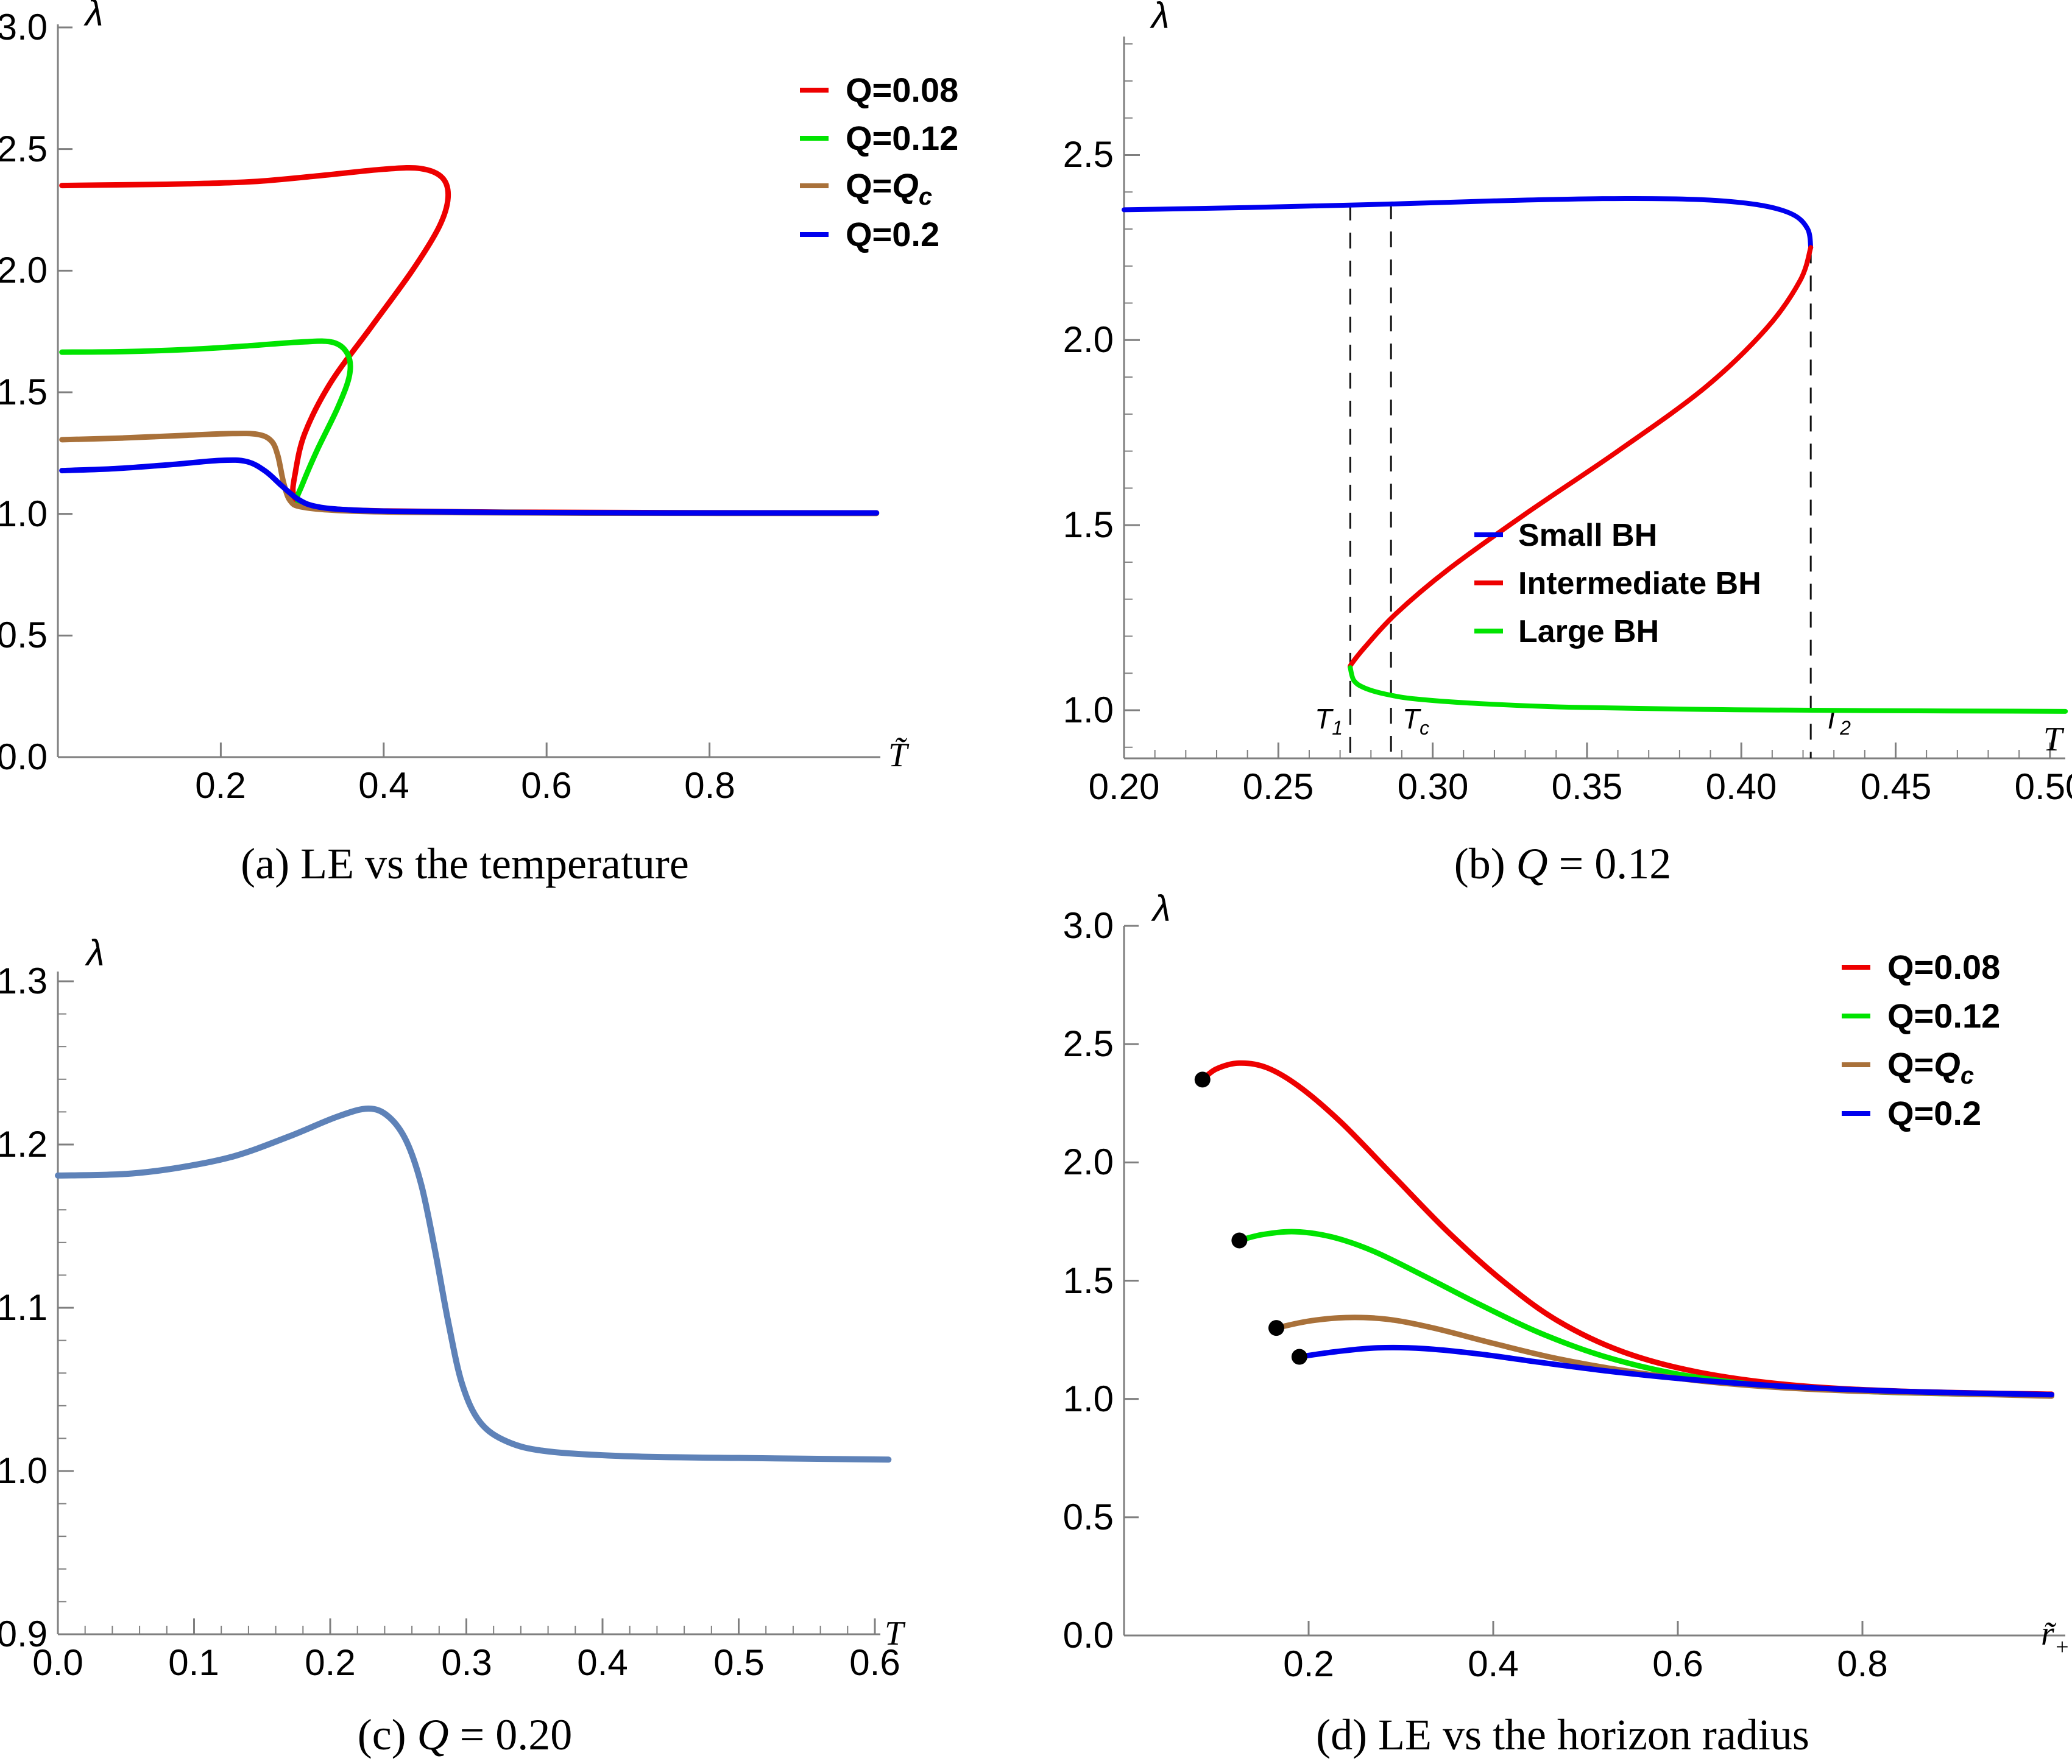 This screenshot has width=2072, height=1764. What do you see at coordinates (1587, 535) in the screenshot?
I see `legend-label-small-bh: Small BH` at bounding box center [1587, 535].